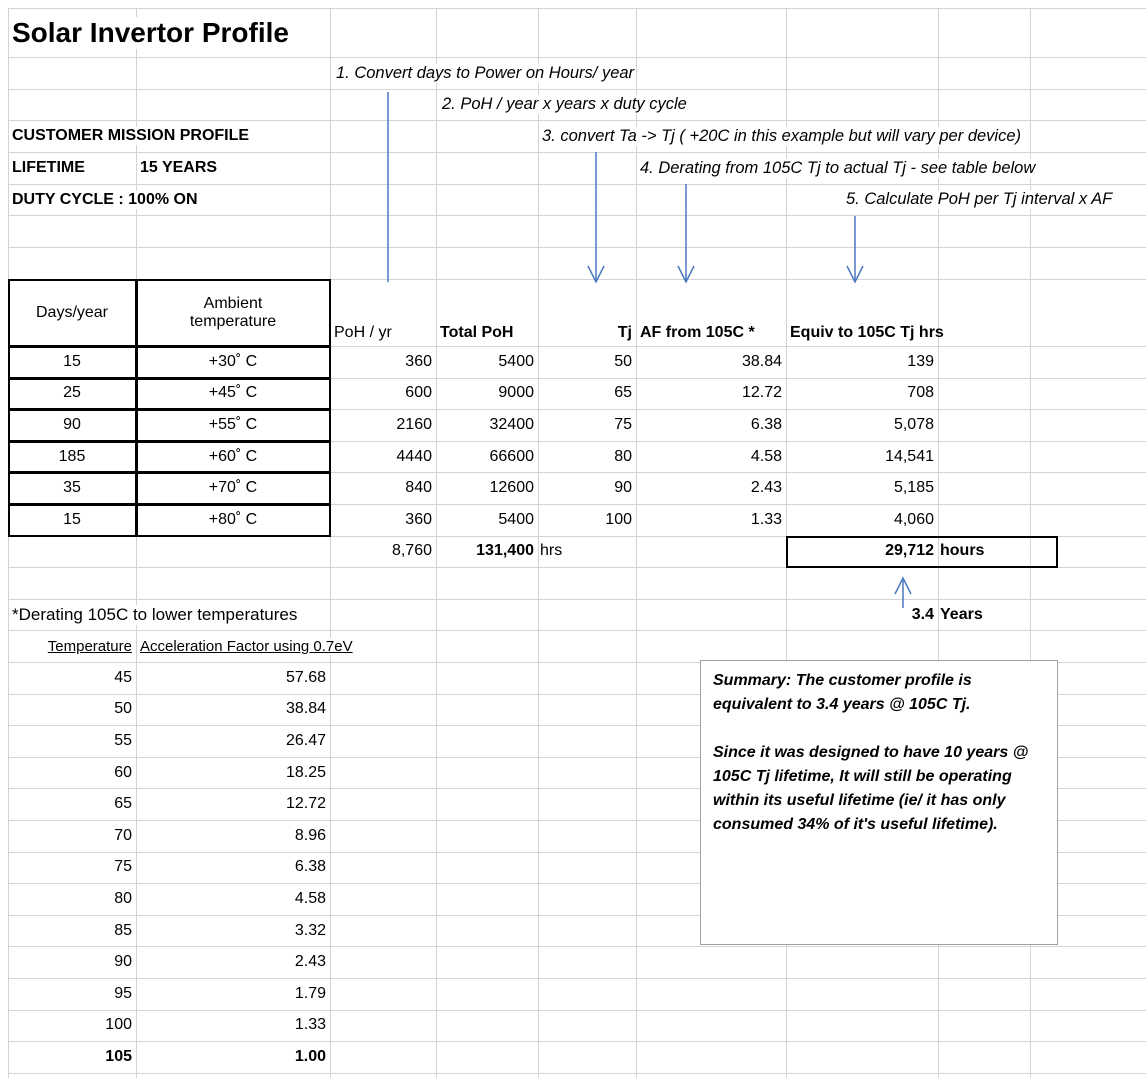 The height and width of the screenshot is (1078, 1146). Describe the element at coordinates (414, 424) in the screenshot. I see `table-cell-text: 2160` at that location.